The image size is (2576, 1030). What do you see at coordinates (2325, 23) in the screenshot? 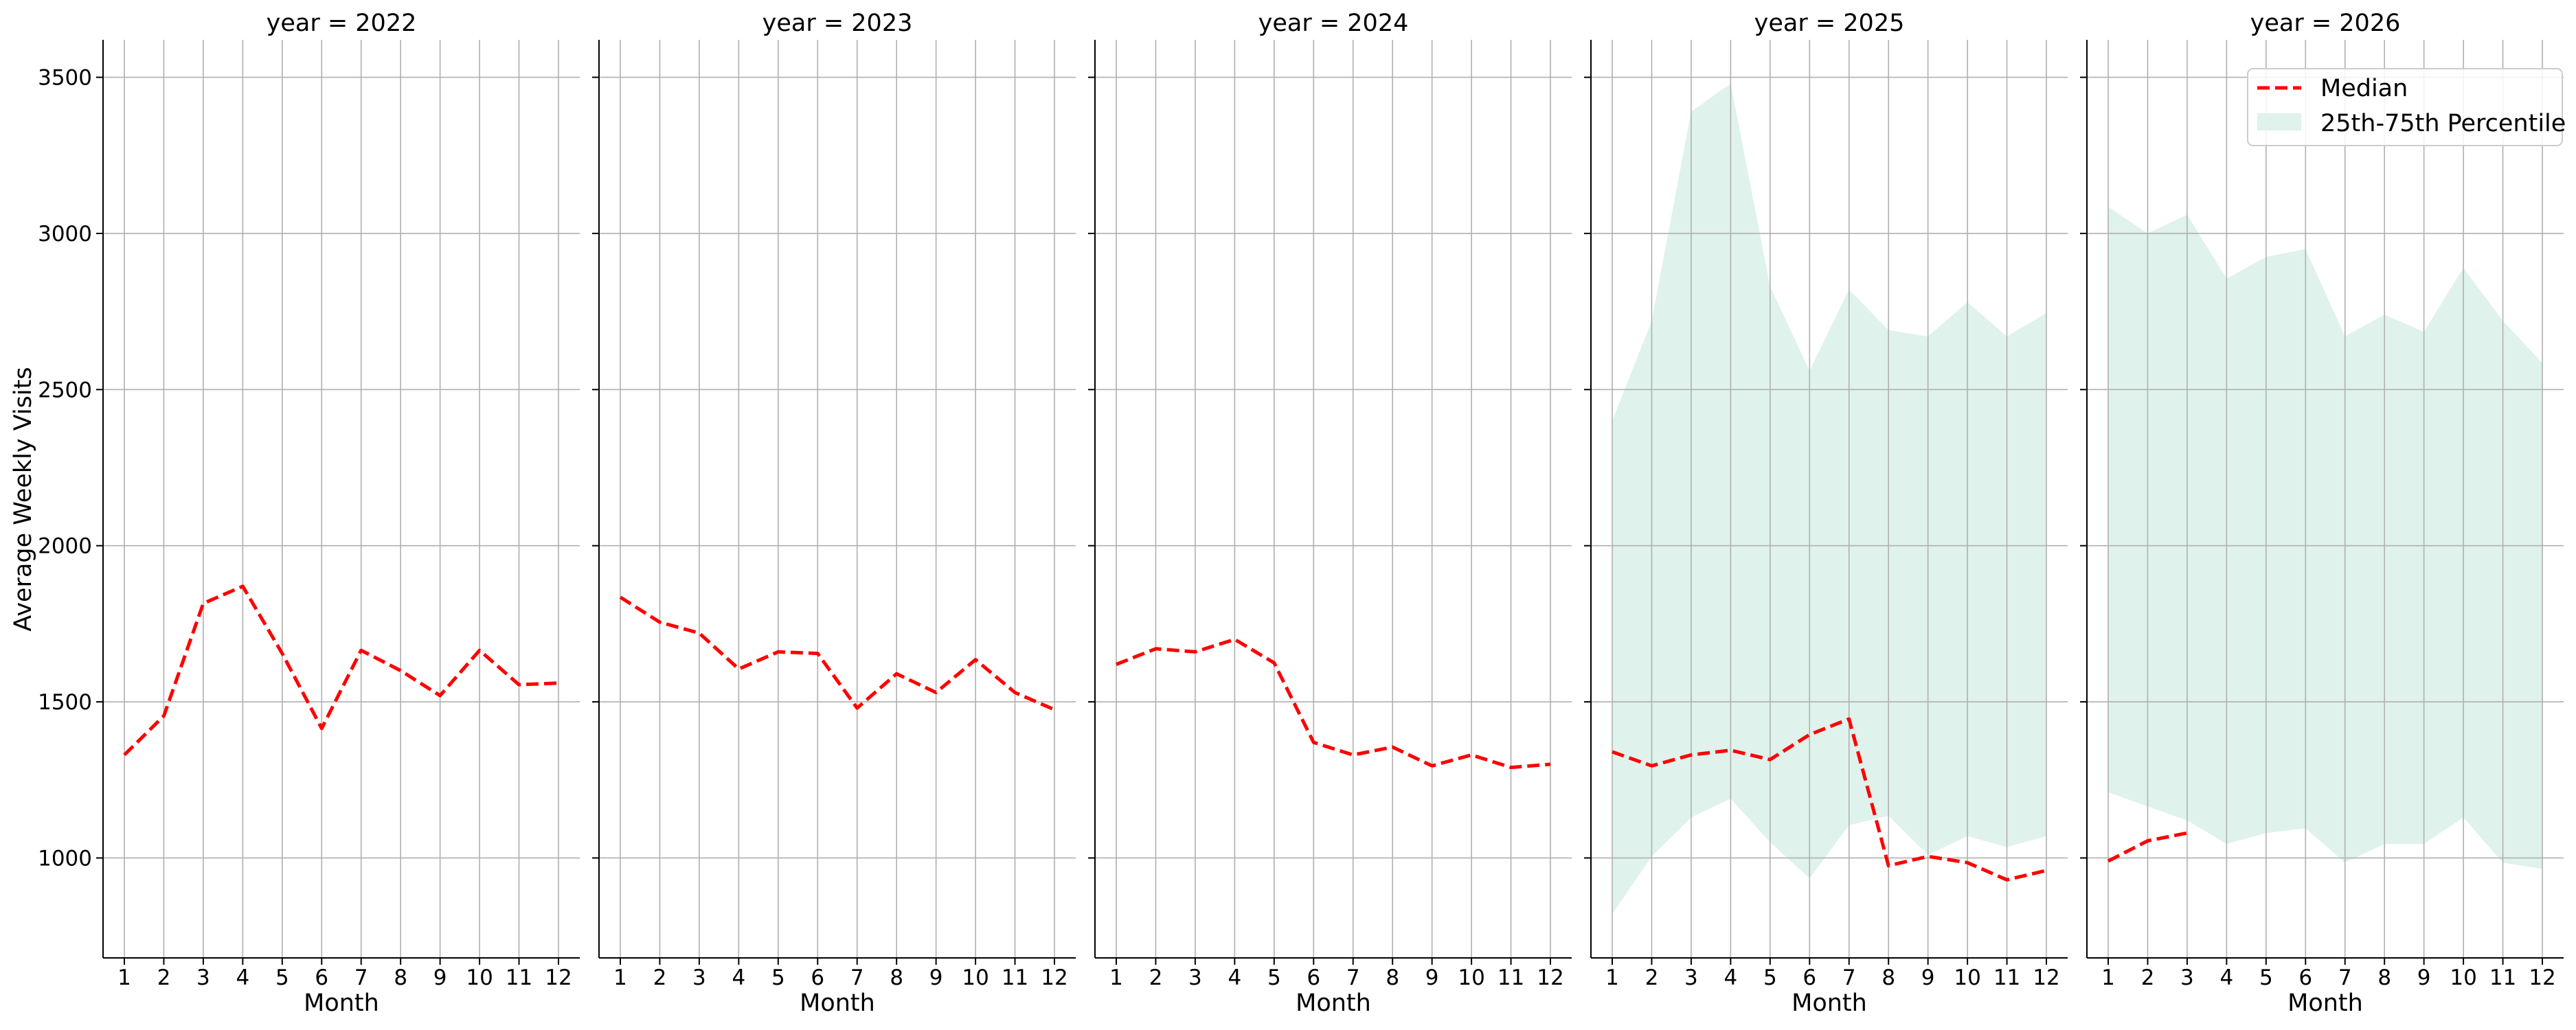
I see `panel-title: year = 2026` at bounding box center [2325, 23].